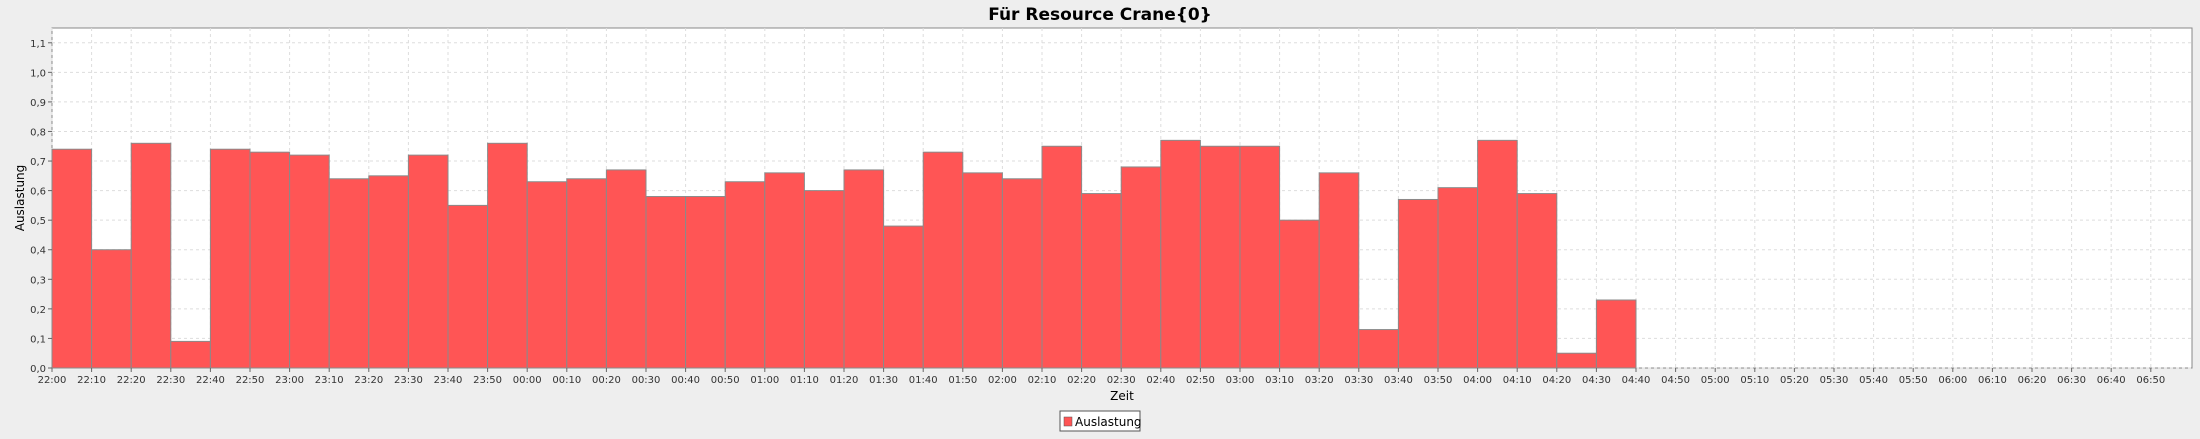  What do you see at coordinates (52, 380) in the screenshot?
I see `x-tick-label: 22:00` at bounding box center [52, 380].